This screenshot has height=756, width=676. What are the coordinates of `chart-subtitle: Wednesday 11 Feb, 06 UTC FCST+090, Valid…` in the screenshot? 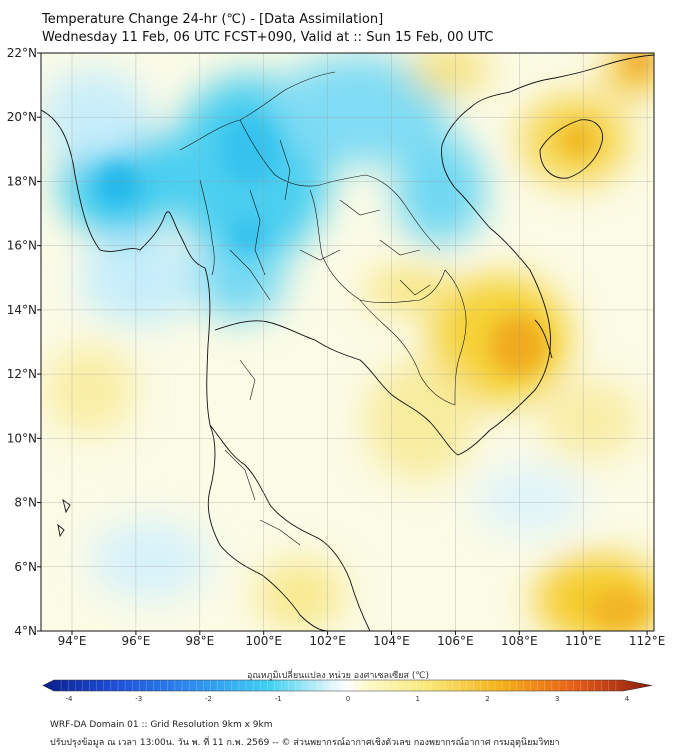 It's located at (268, 37).